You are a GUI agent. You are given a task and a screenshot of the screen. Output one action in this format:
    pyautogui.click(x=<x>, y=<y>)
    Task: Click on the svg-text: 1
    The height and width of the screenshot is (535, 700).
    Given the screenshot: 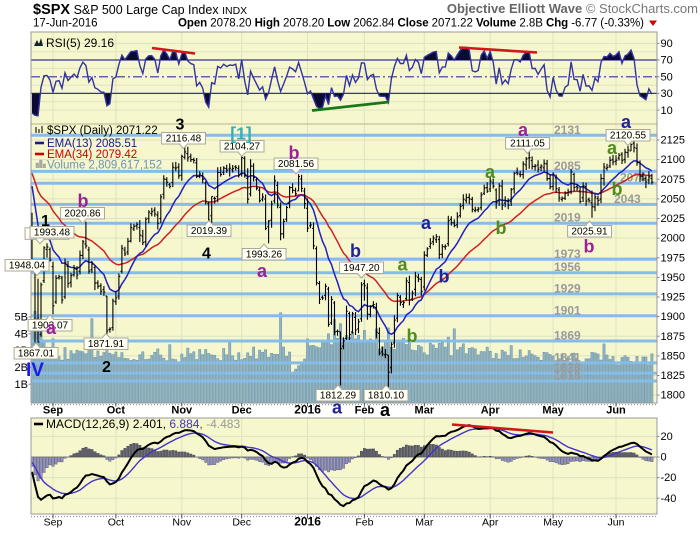 What is the action you would take?
    pyautogui.click(x=45, y=221)
    